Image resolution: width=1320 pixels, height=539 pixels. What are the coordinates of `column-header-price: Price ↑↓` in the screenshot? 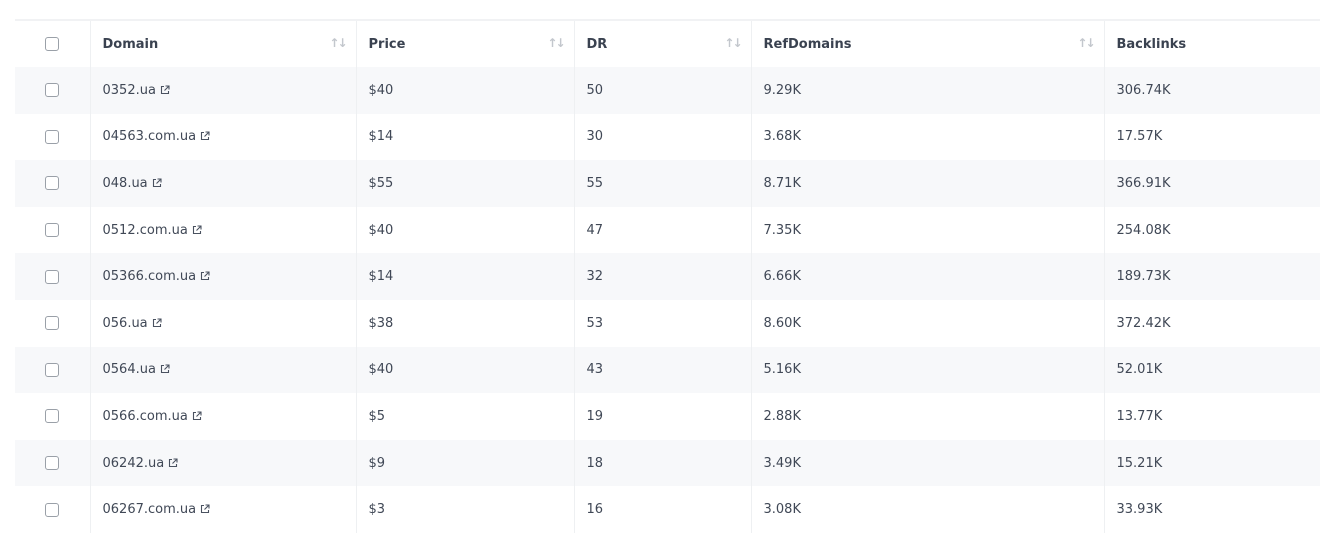 It's located at (464, 44).